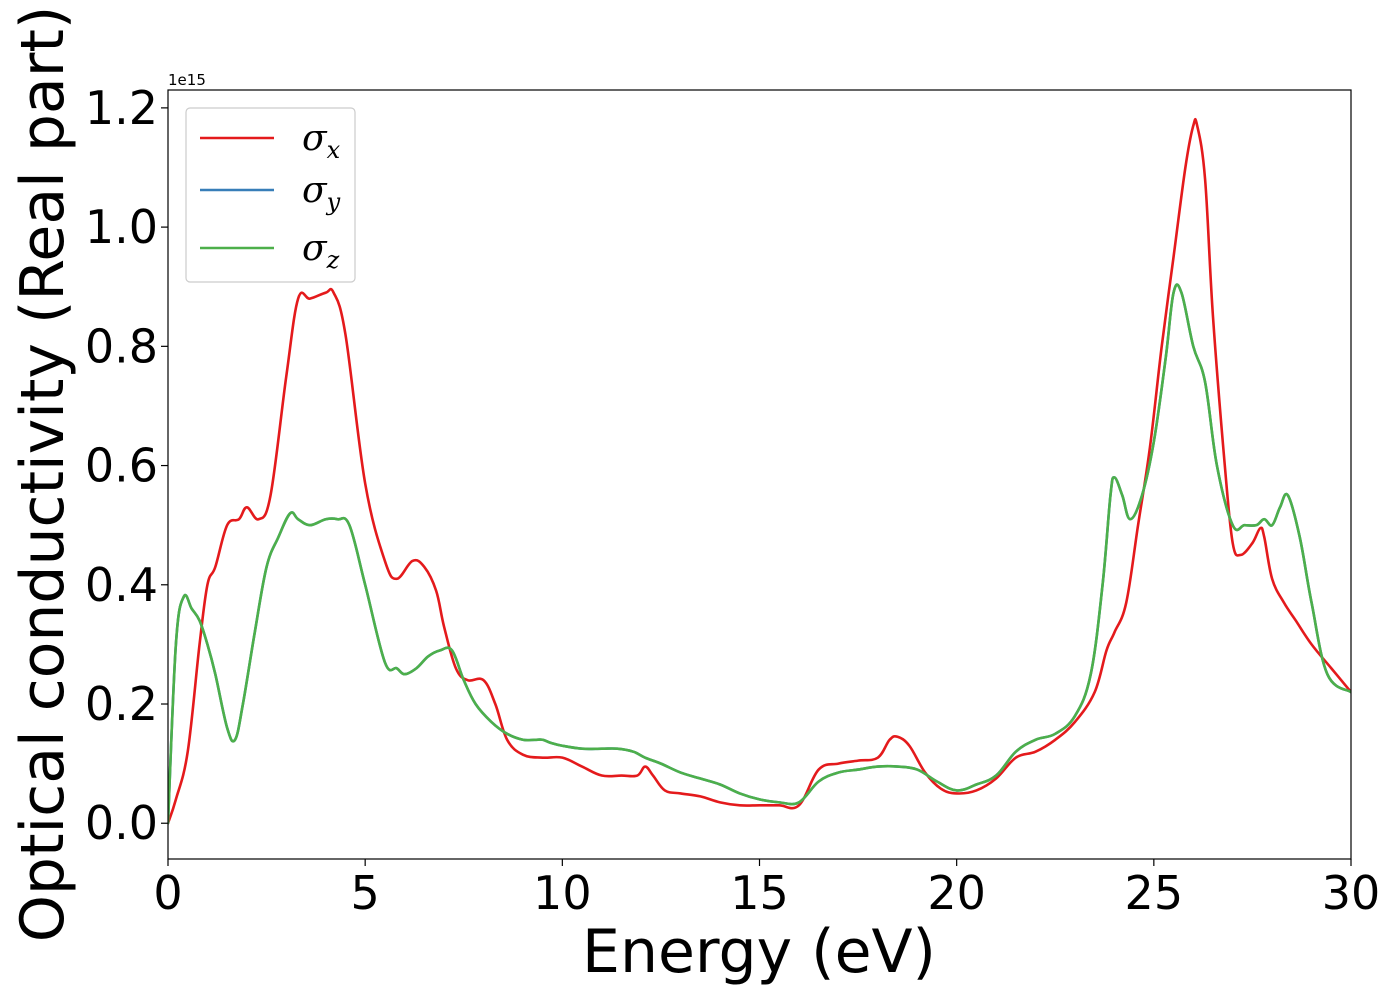  What do you see at coordinates (121, 823) in the screenshot?
I see `y-tick-label: 0.0` at bounding box center [121, 823].